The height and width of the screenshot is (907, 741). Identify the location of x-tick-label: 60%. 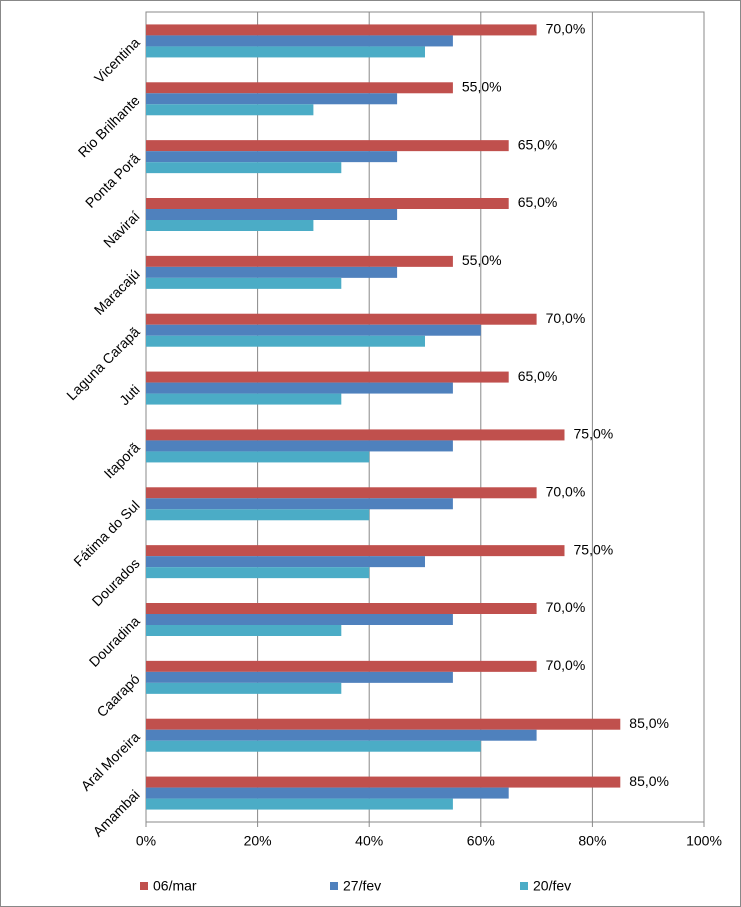
(481, 841).